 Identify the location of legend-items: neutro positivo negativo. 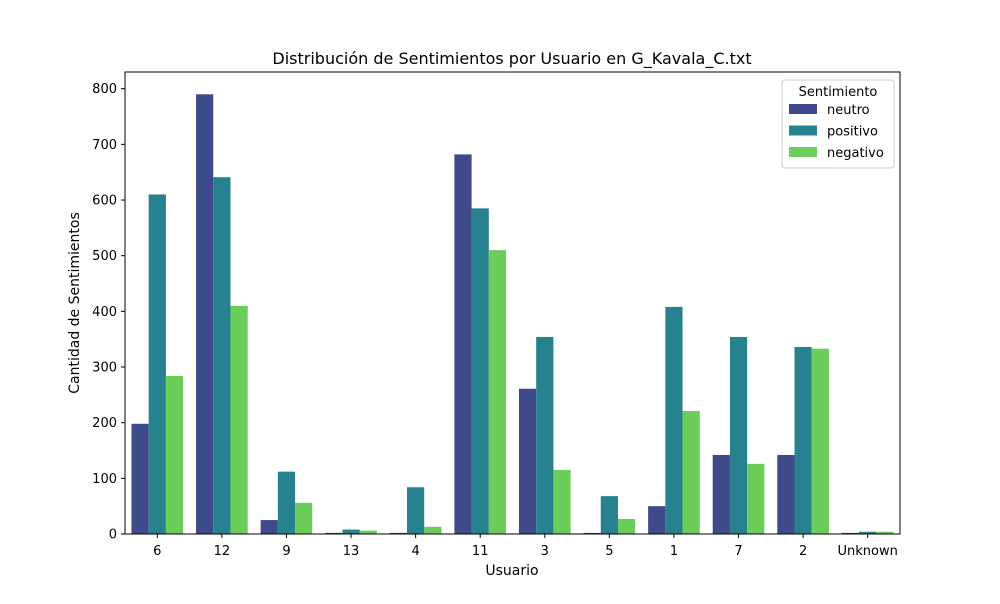
(836, 132).